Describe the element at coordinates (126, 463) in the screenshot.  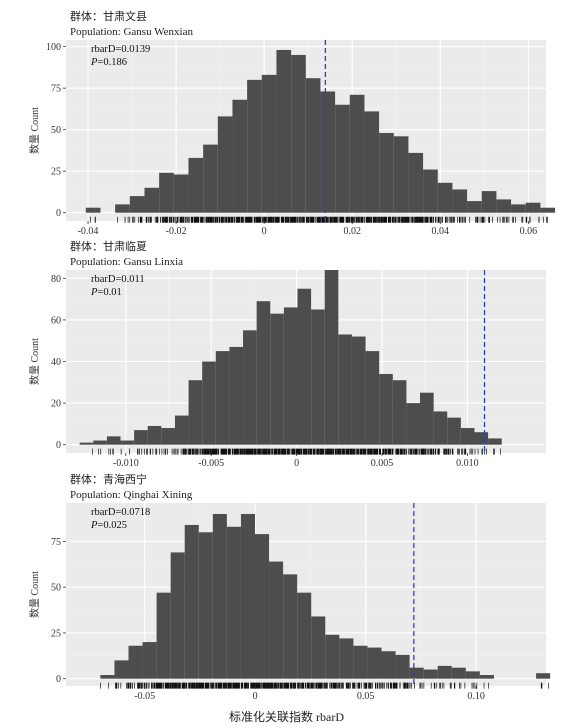
I see `x-tick-label: -0.010` at that location.